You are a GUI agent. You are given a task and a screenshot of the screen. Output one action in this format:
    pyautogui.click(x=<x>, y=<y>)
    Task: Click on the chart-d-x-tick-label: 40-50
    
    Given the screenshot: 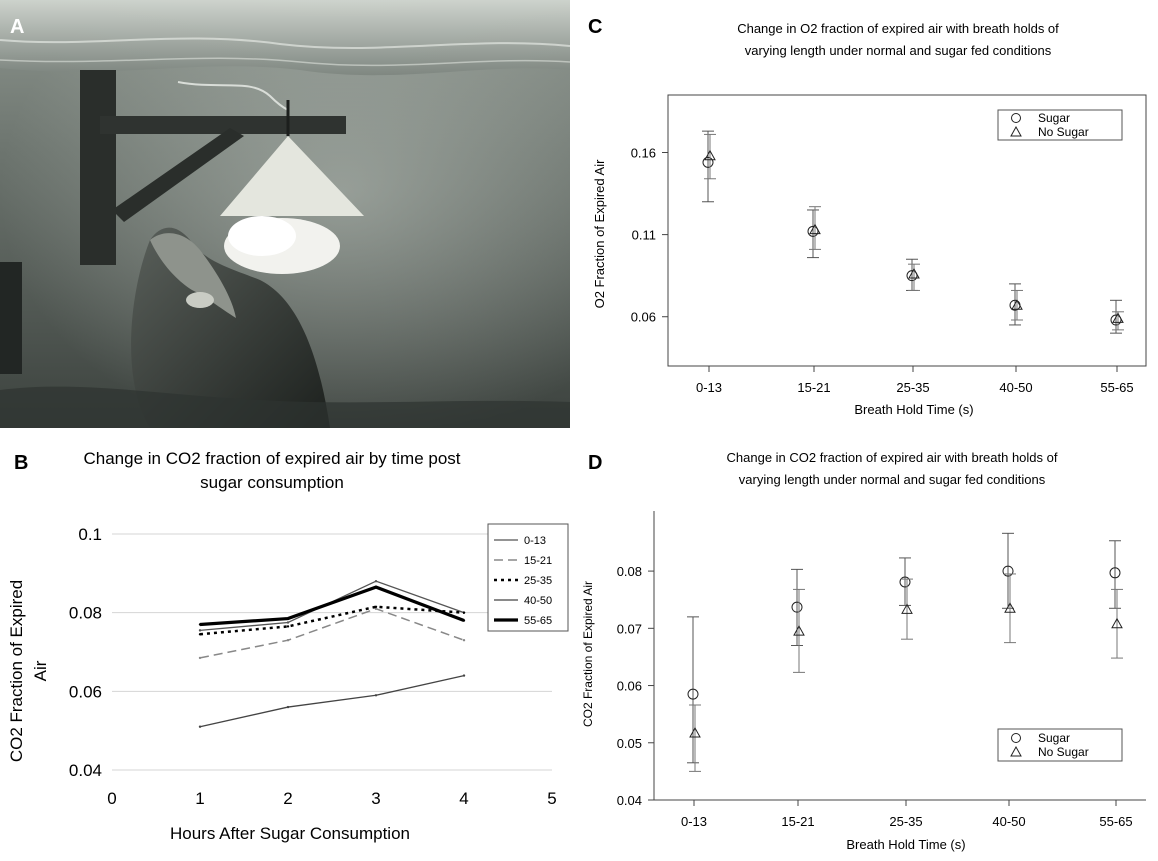 What is the action you would take?
    pyautogui.click(x=1008, y=821)
    